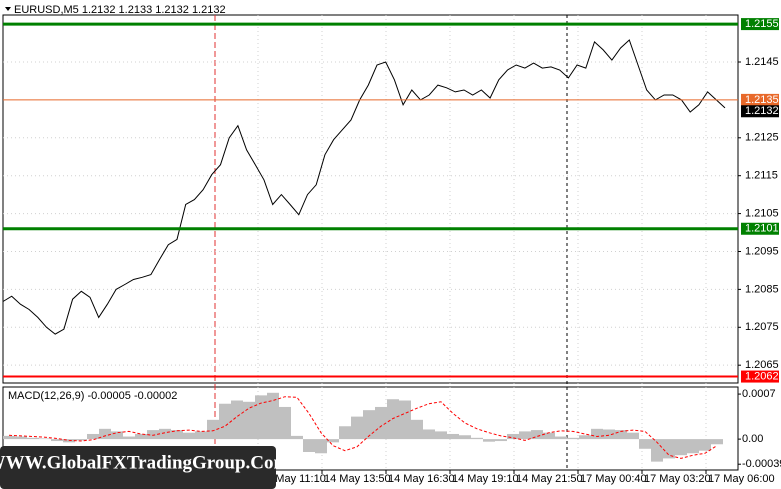 This screenshot has width=781, height=489. I want to click on y-tick-label: 0.00, so click(752, 439).